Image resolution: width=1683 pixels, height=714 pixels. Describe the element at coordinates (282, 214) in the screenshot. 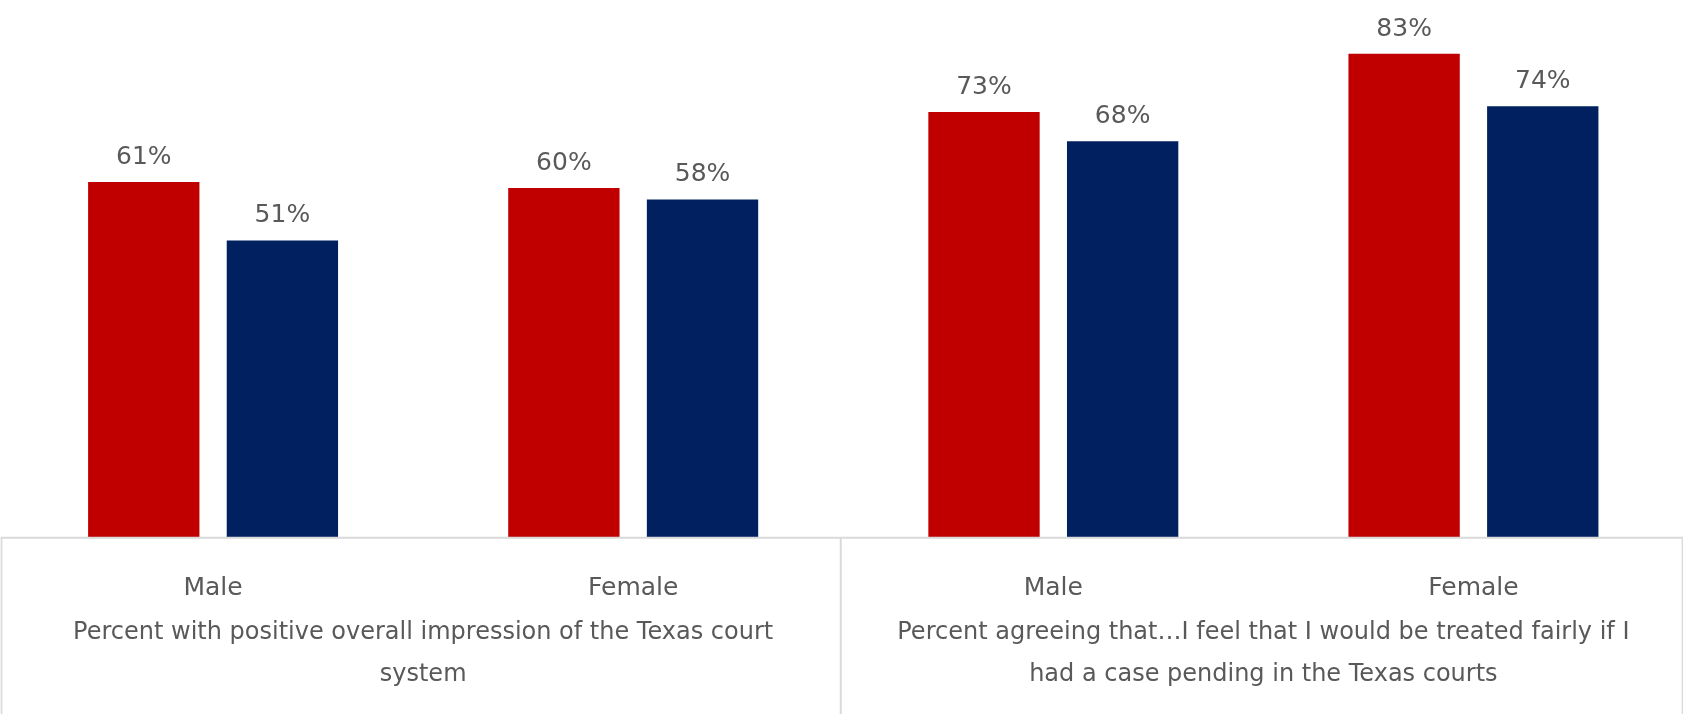

I see `data-label: 51%` at that location.